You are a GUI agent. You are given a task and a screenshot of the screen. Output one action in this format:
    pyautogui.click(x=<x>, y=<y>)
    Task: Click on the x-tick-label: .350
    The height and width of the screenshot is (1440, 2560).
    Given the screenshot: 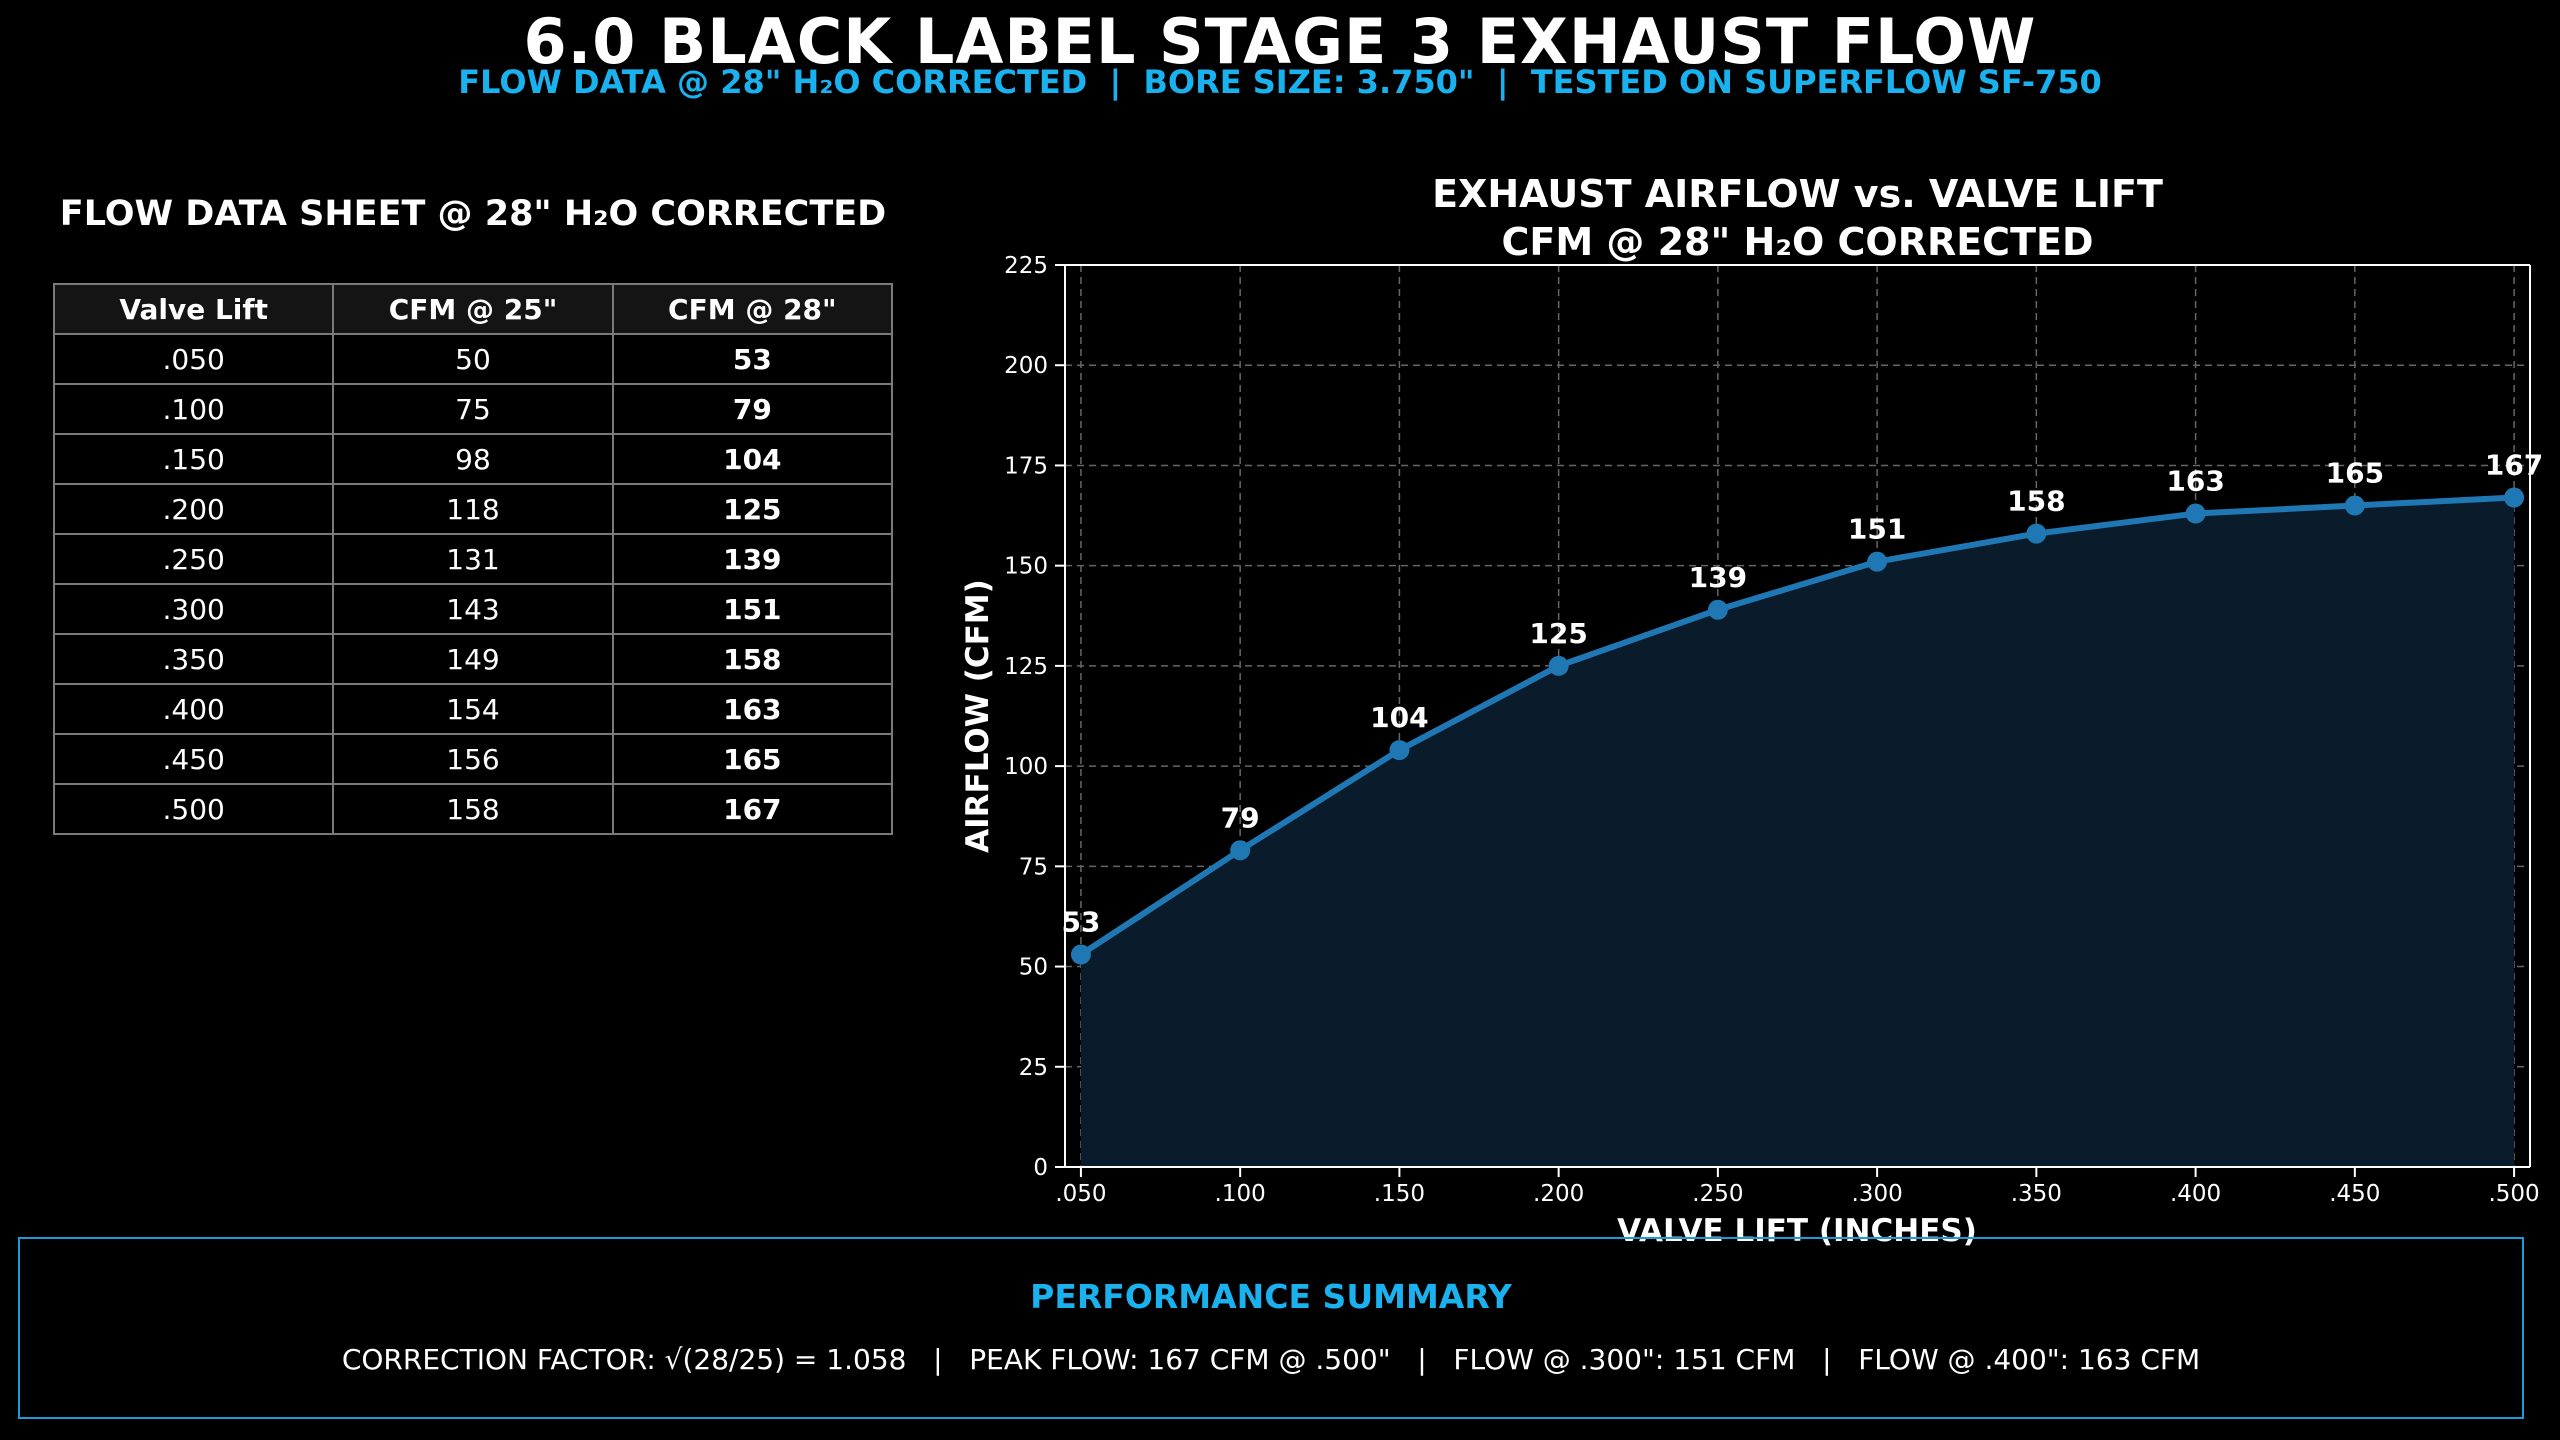 What is the action you would take?
    pyautogui.click(x=2036, y=1194)
    